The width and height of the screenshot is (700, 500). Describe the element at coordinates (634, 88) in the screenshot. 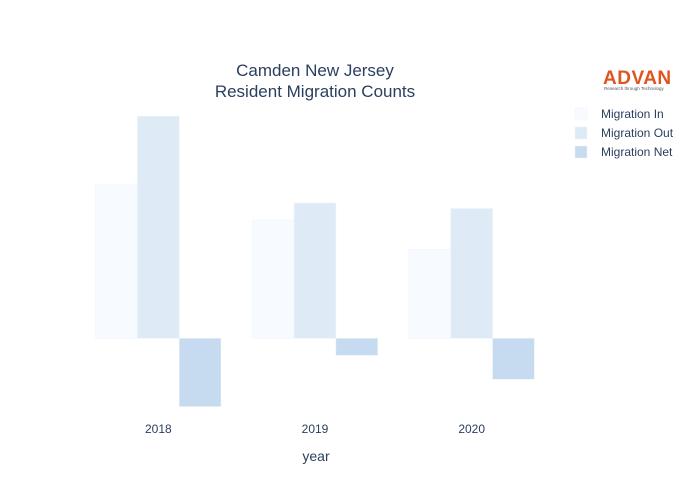

I see `logo-tagline: Research through Technology` at that location.